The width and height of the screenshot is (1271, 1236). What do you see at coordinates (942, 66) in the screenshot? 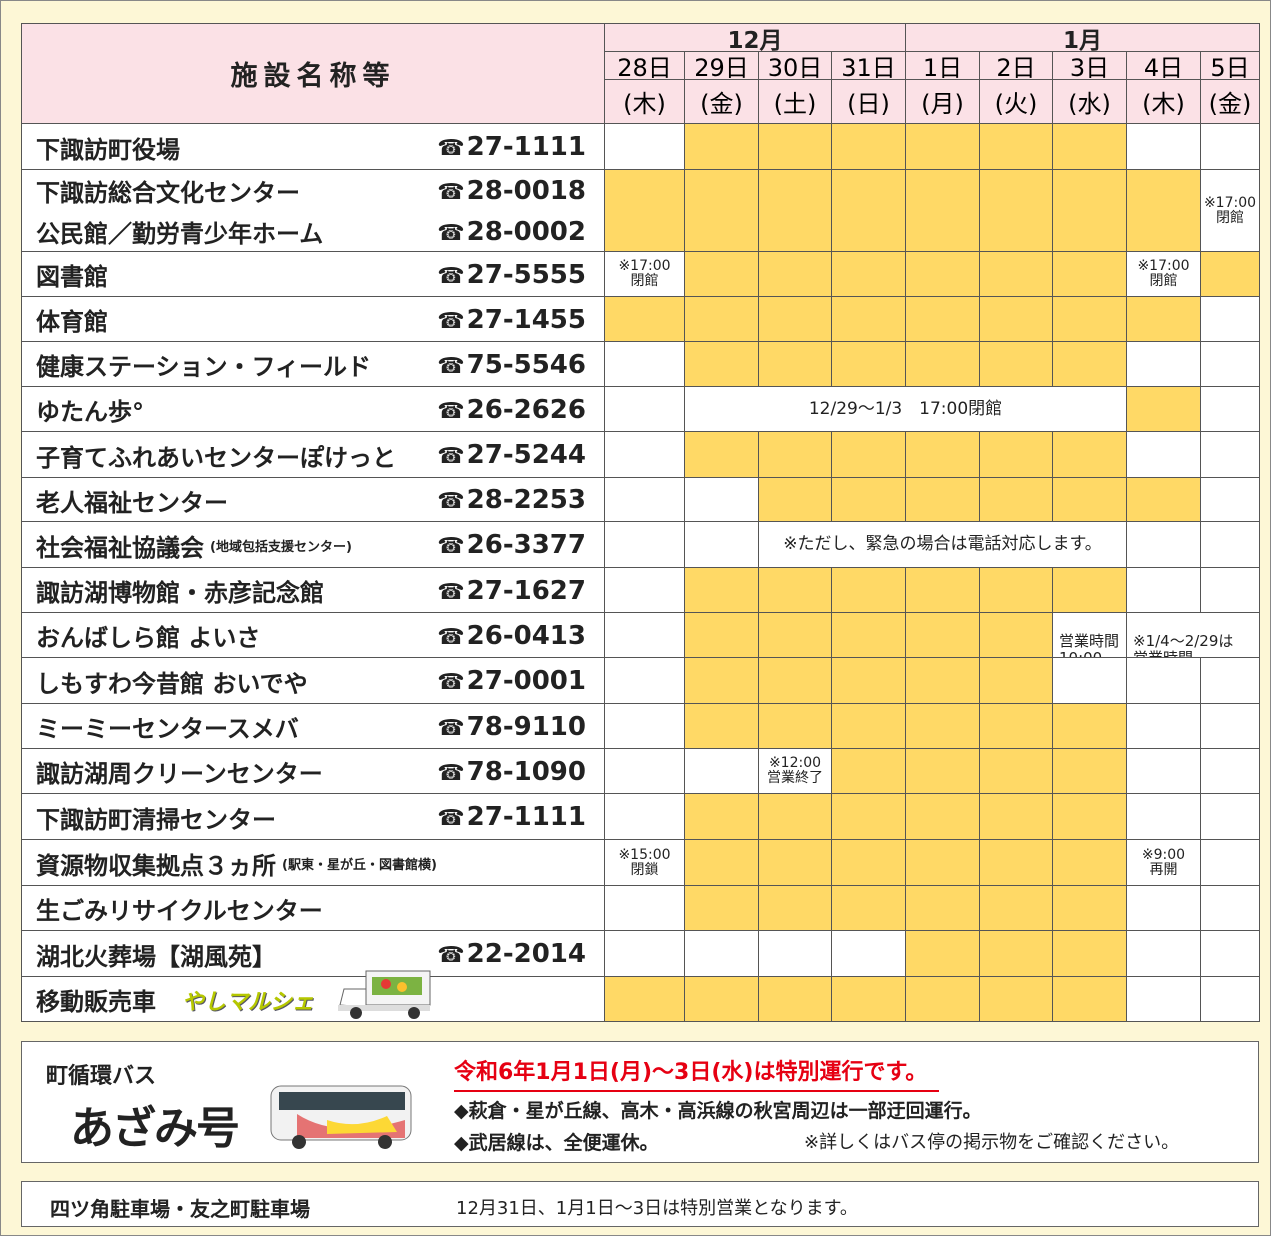
I see `day-label: 1日` at bounding box center [942, 66].